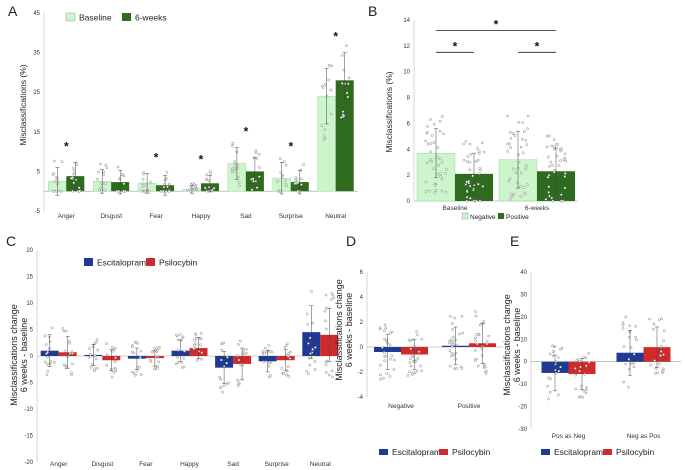 The width and height of the screenshot is (685, 470). I want to click on legend-label-escitalopram-d: Escitalopram, so click(416, 452).